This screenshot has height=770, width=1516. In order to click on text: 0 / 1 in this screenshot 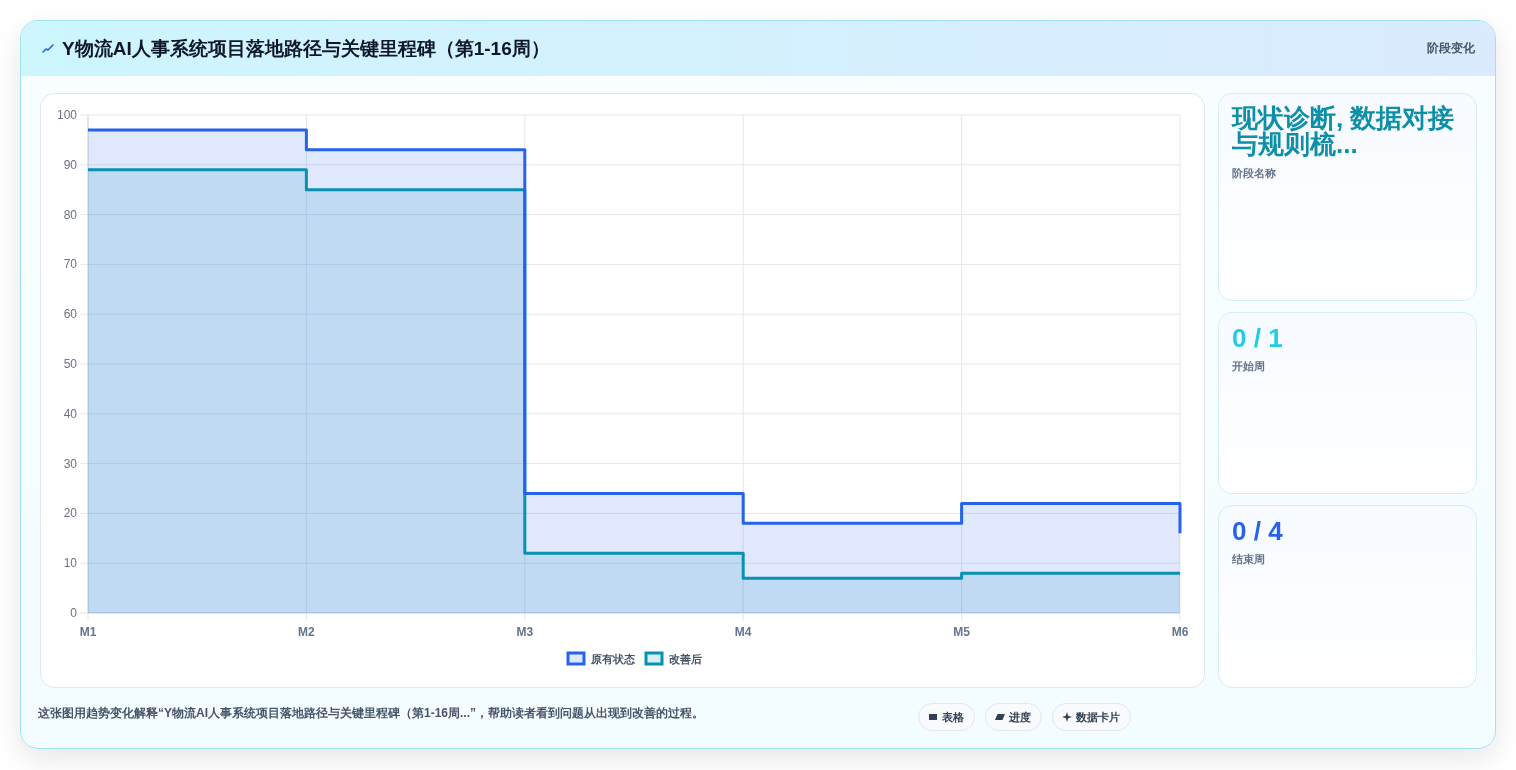, I will do `click(1258, 338)`.